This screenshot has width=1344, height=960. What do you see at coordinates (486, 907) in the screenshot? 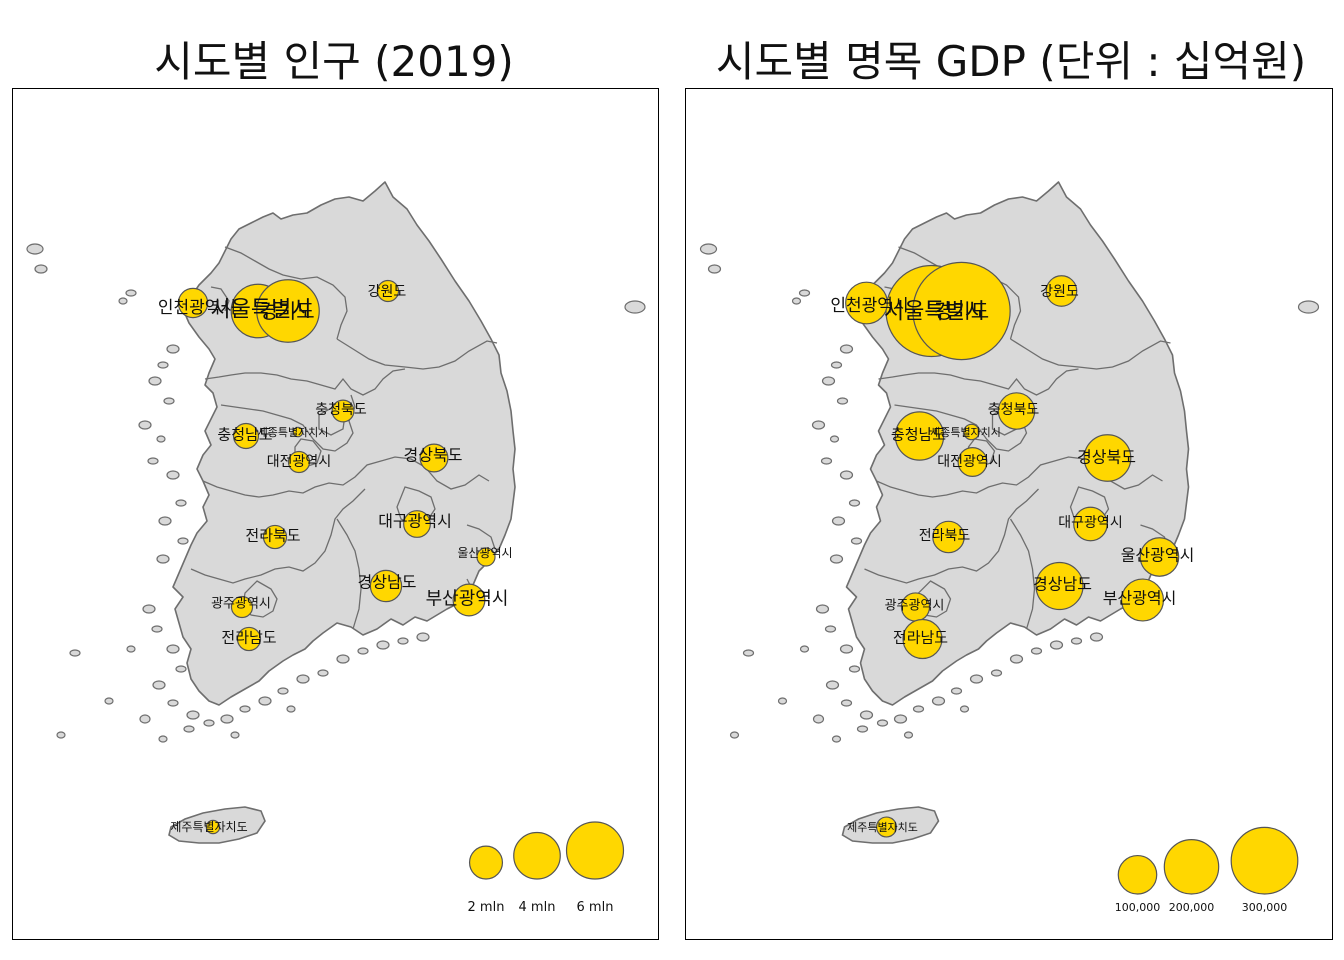
I see `legend-label-0: 2 mln` at bounding box center [486, 907].